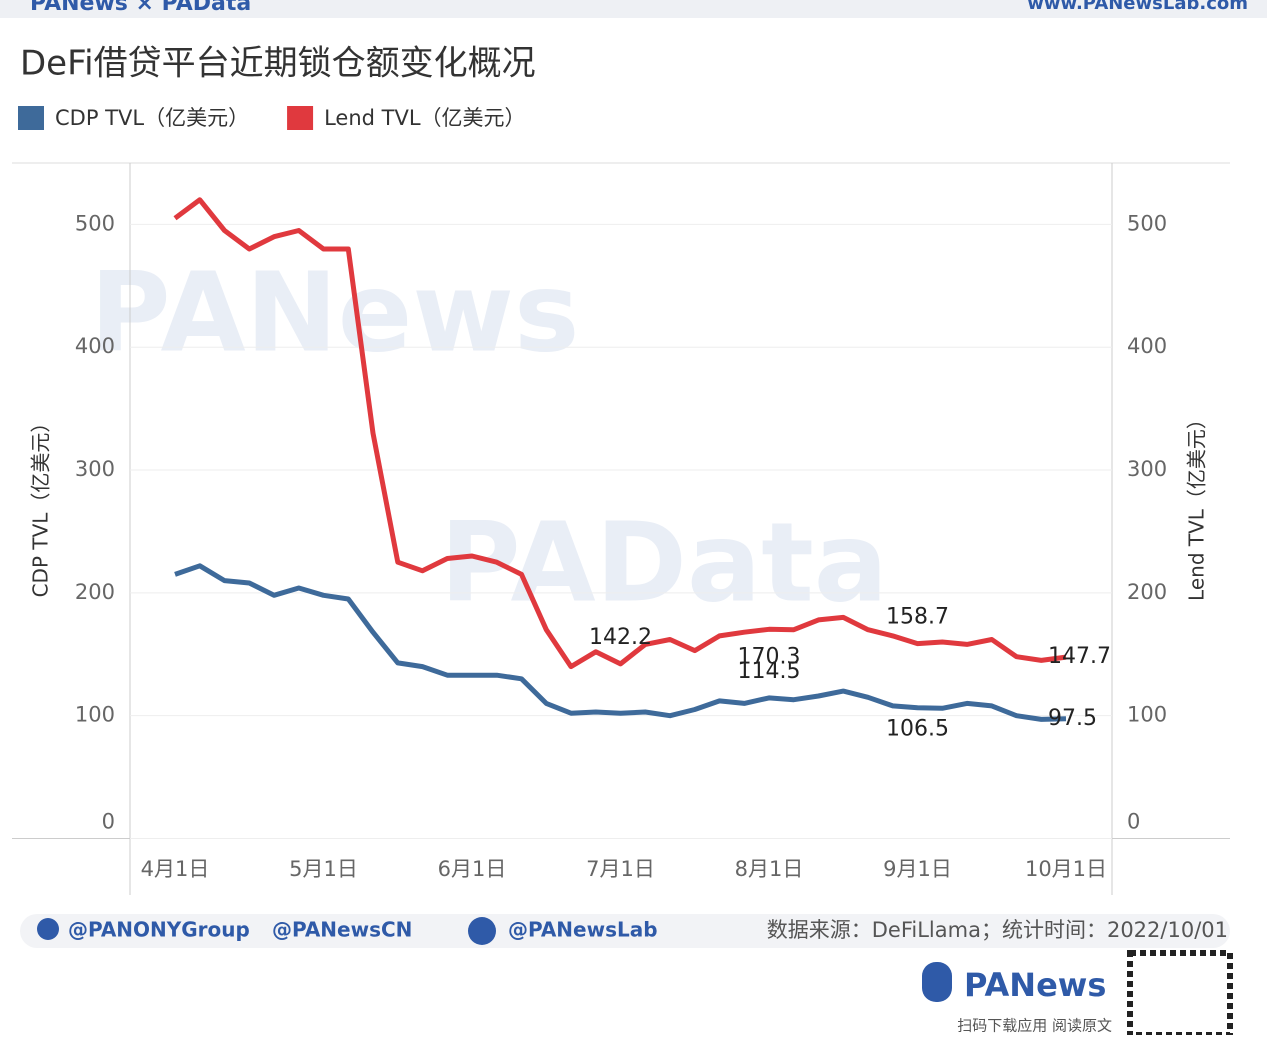  What do you see at coordinates (95, 592) in the screenshot?
I see `y-tick-label: 200` at bounding box center [95, 592].